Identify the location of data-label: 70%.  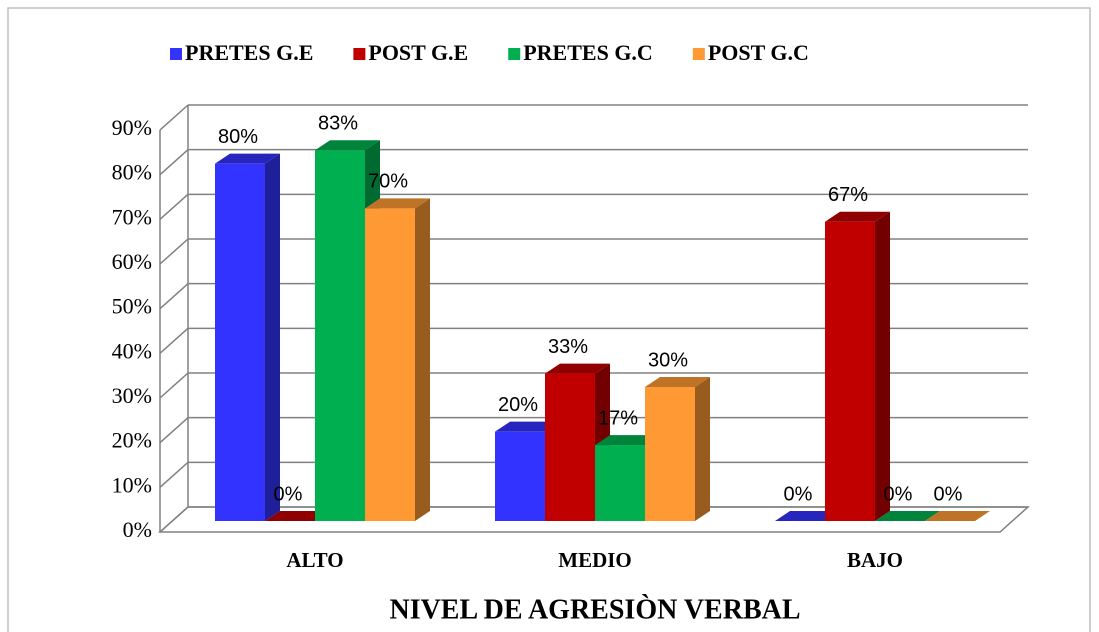
(388, 182).